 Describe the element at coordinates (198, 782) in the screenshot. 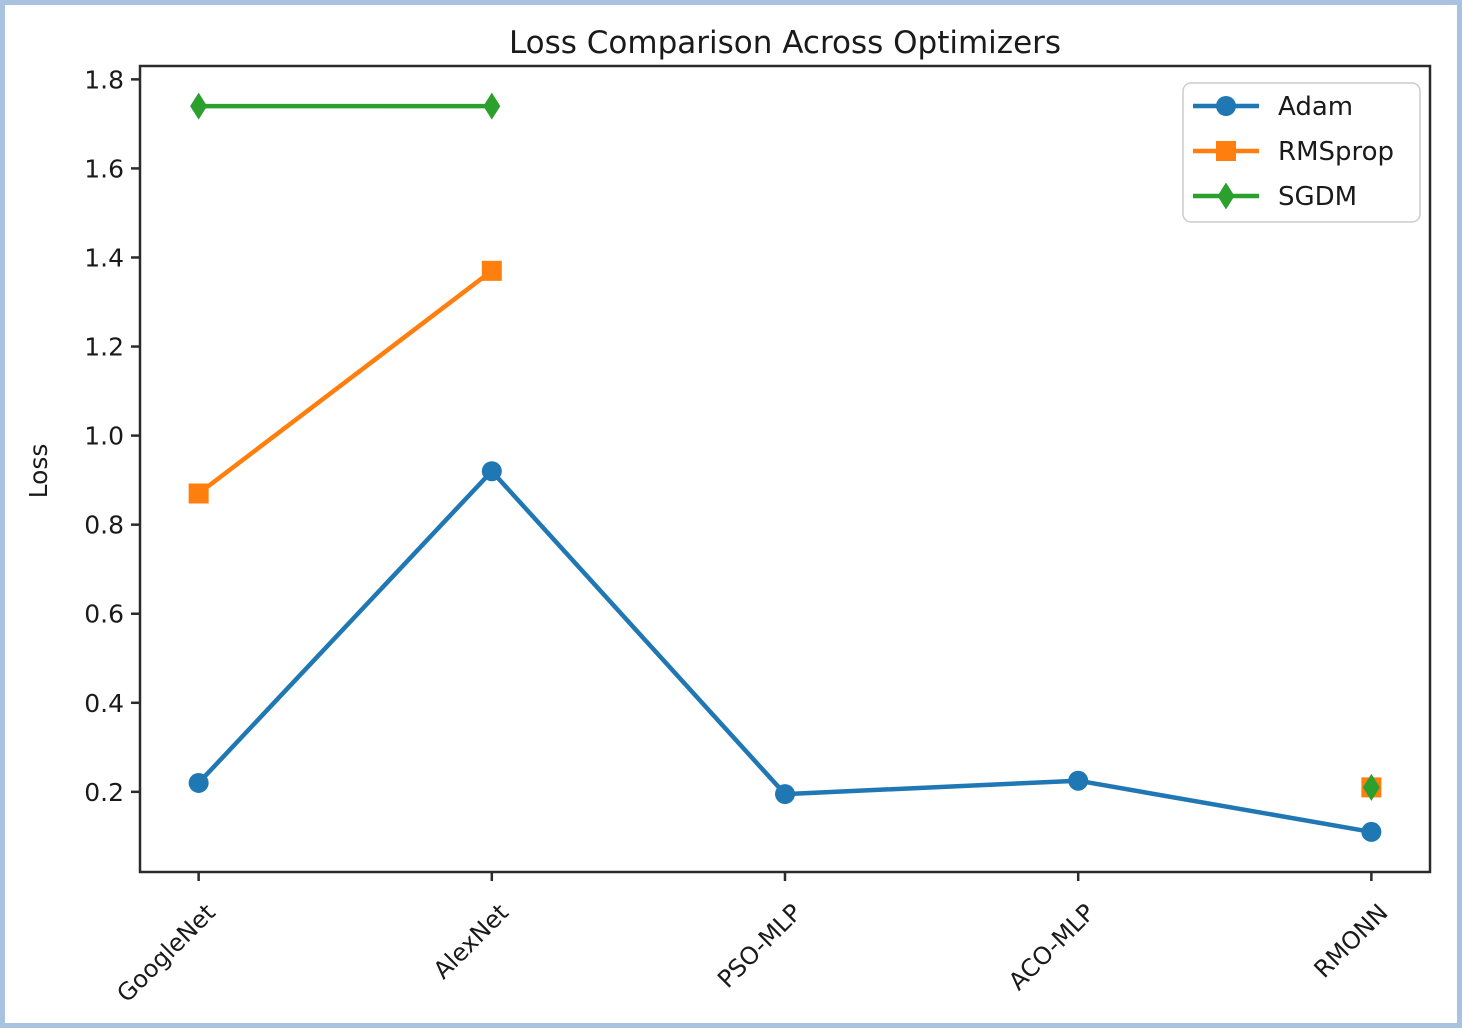

I see `marker-adam-googlenet` at that location.